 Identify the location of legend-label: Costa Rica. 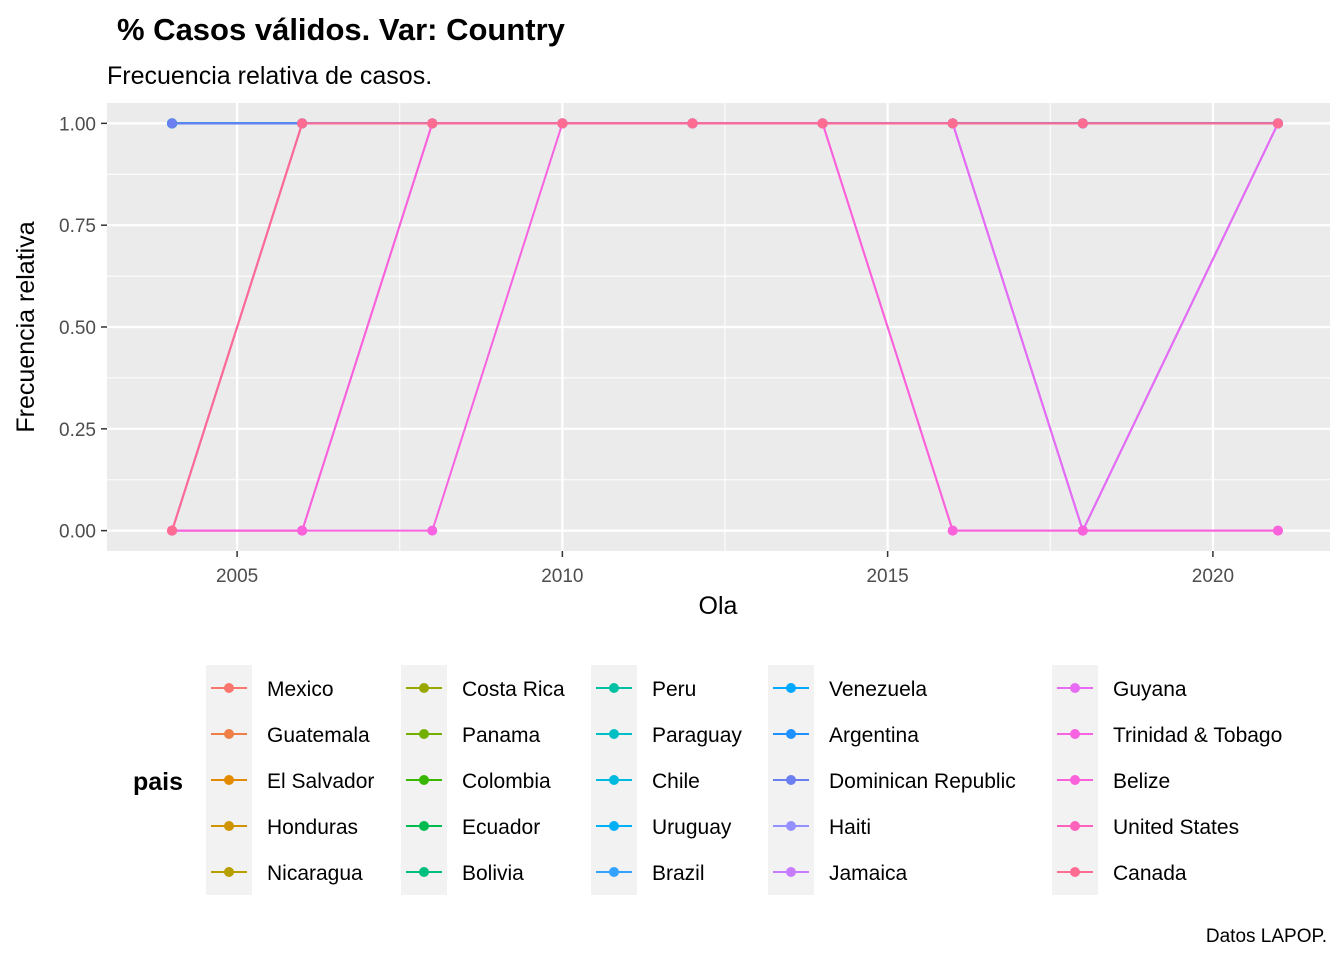
(513, 689).